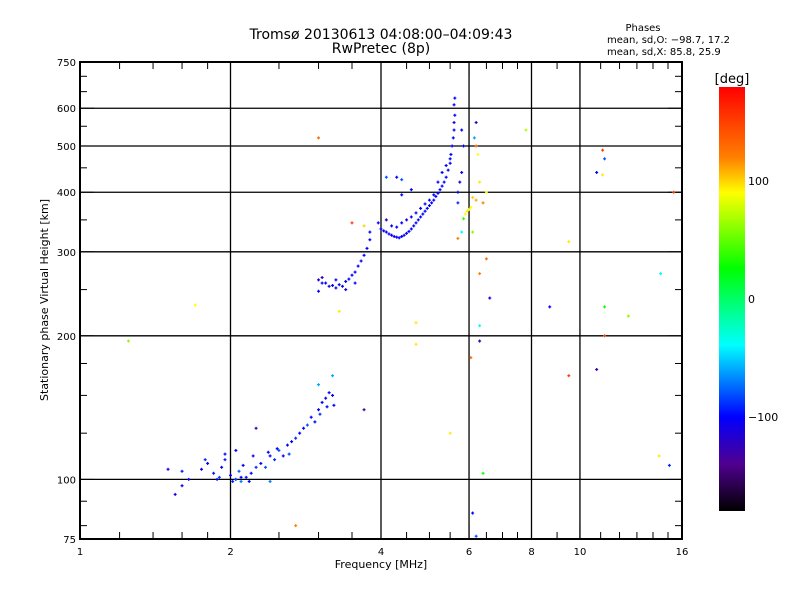 This screenshot has width=800, height=600. Describe the element at coordinates (751, 299) in the screenshot. I see `colorbar-tick-label: 0` at that location.